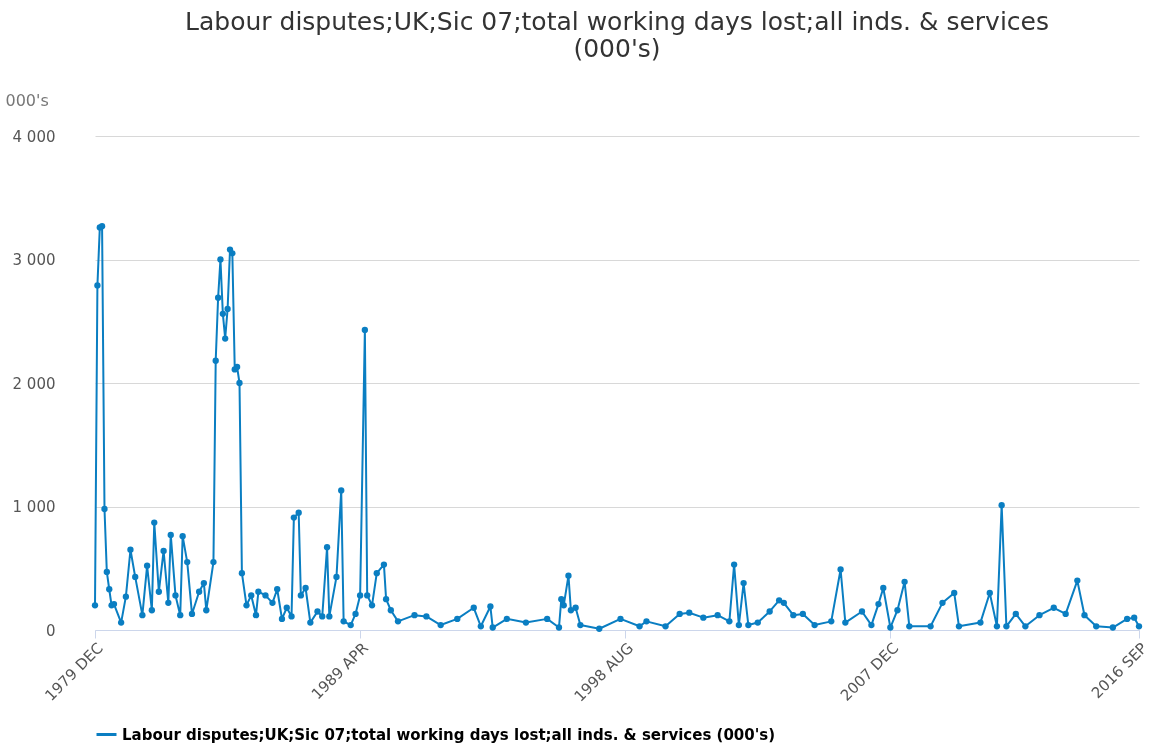 This screenshot has width=1162, height=753. What do you see at coordinates (27, 100) in the screenshot?
I see `y-axis-title: 000's` at bounding box center [27, 100].